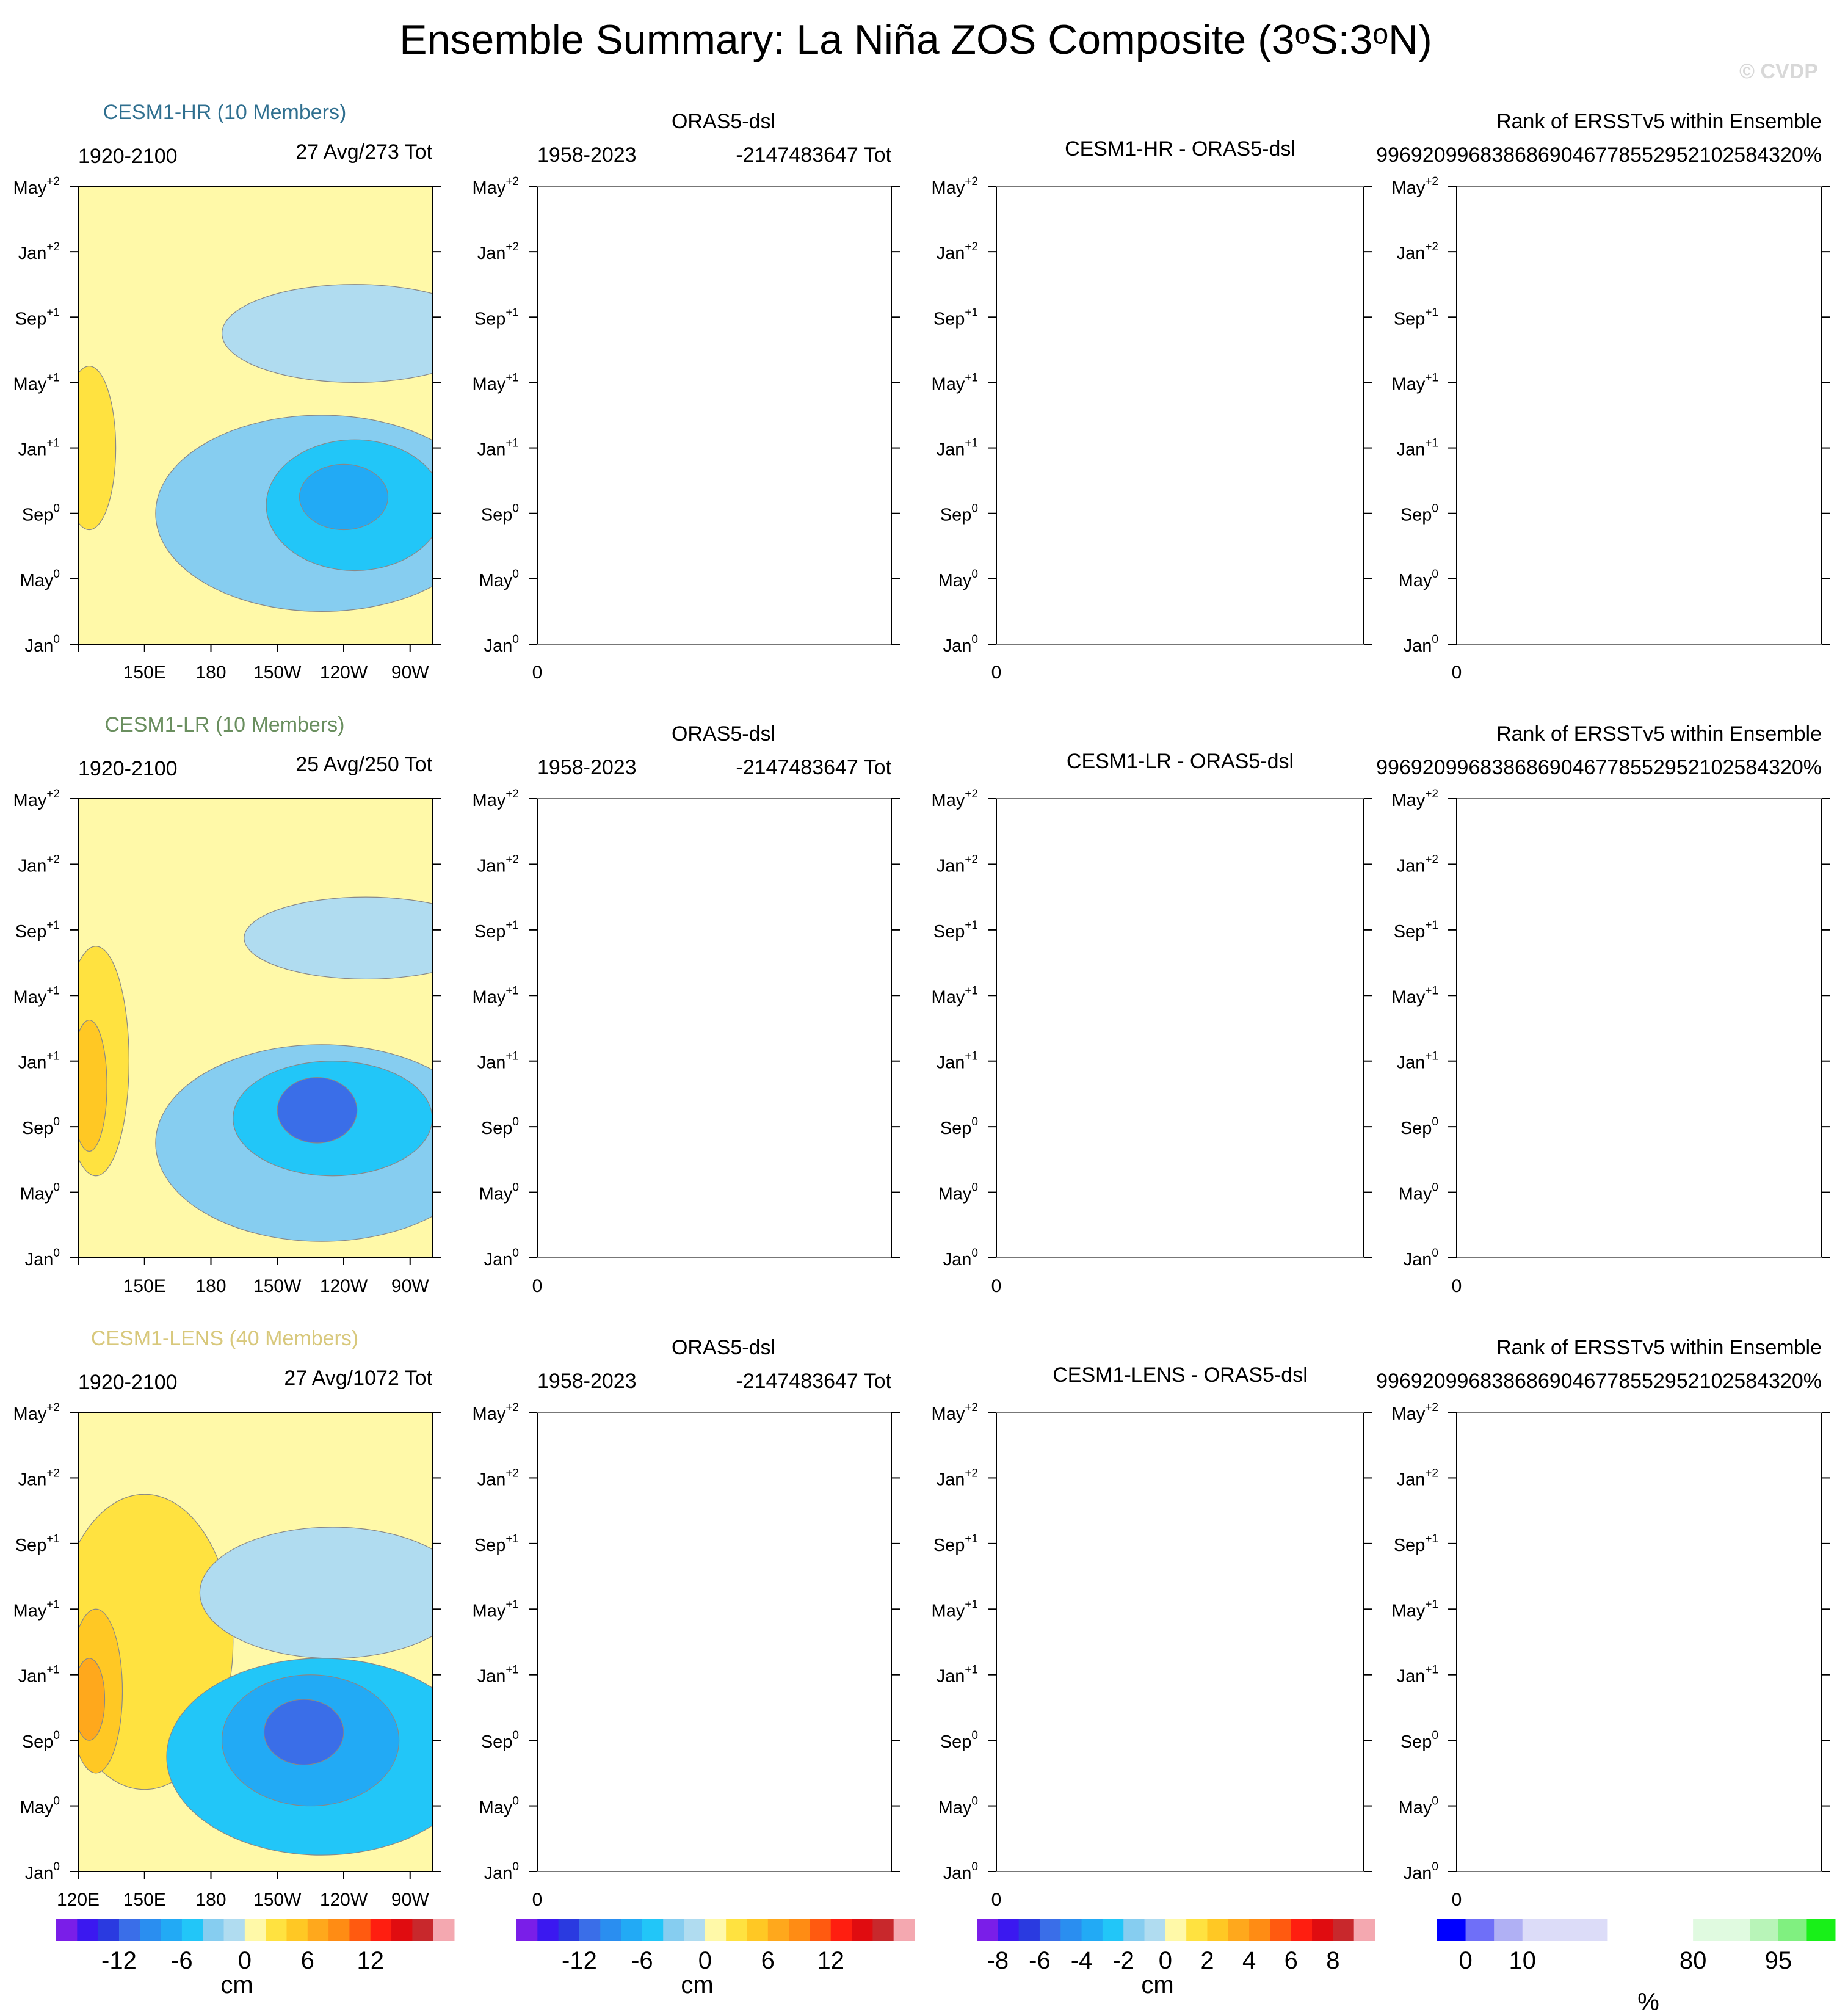 The image size is (1848, 2015). I want to click on colorbar-label: 95, so click(1778, 1960).